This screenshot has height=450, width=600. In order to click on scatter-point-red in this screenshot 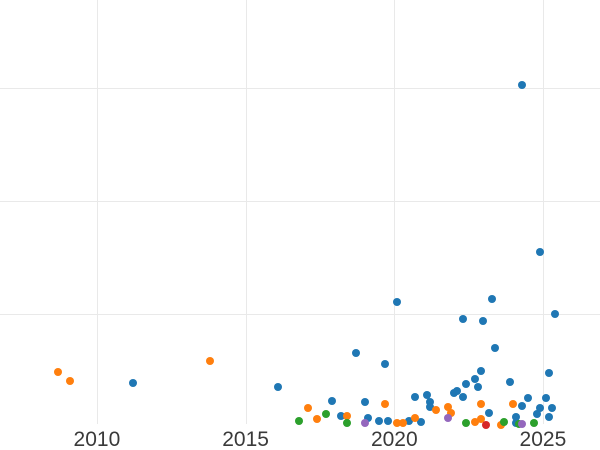, I will do `click(486, 425)`.